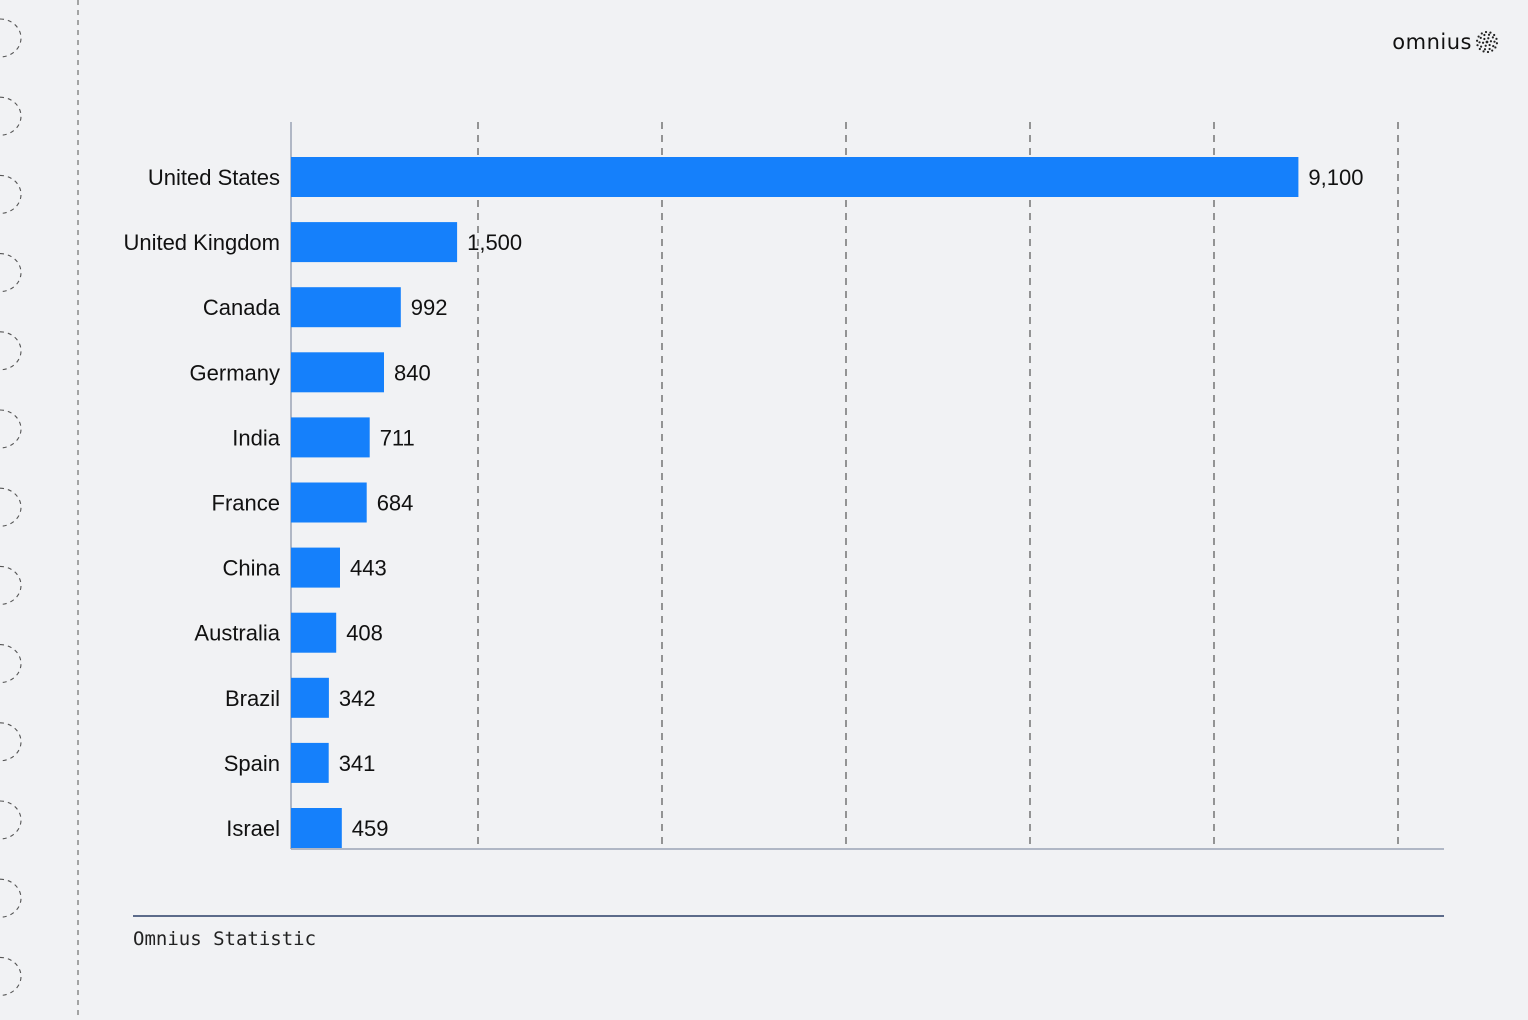 This screenshot has width=1528, height=1020. I want to click on category-label: Israel, so click(253, 828).